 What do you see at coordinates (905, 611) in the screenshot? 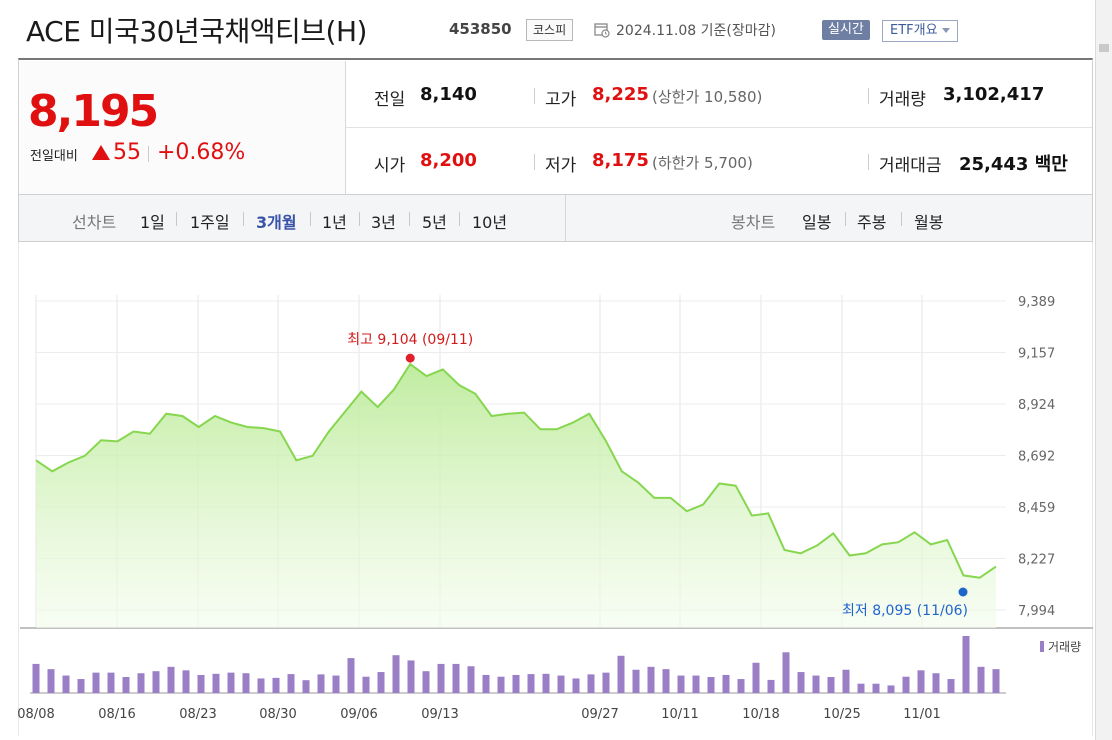
I see `low-annotation: 최저 8,095 (11/06)` at bounding box center [905, 611].